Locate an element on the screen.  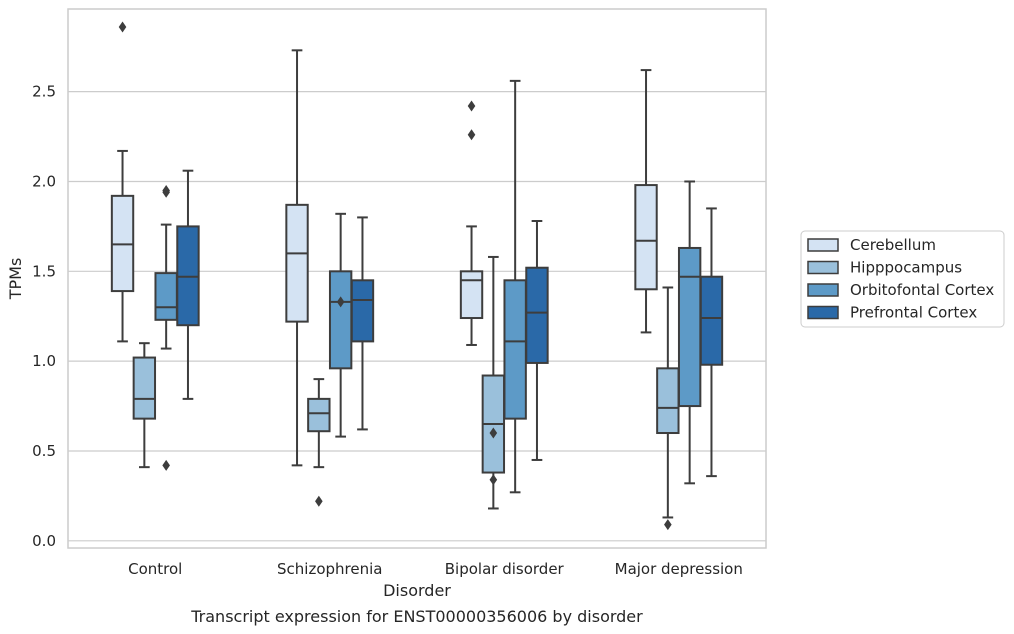
y-axis-ticks: 0.0 0.5 1.0 1.5 2.0 2.5 is located at coordinates (44, 316).